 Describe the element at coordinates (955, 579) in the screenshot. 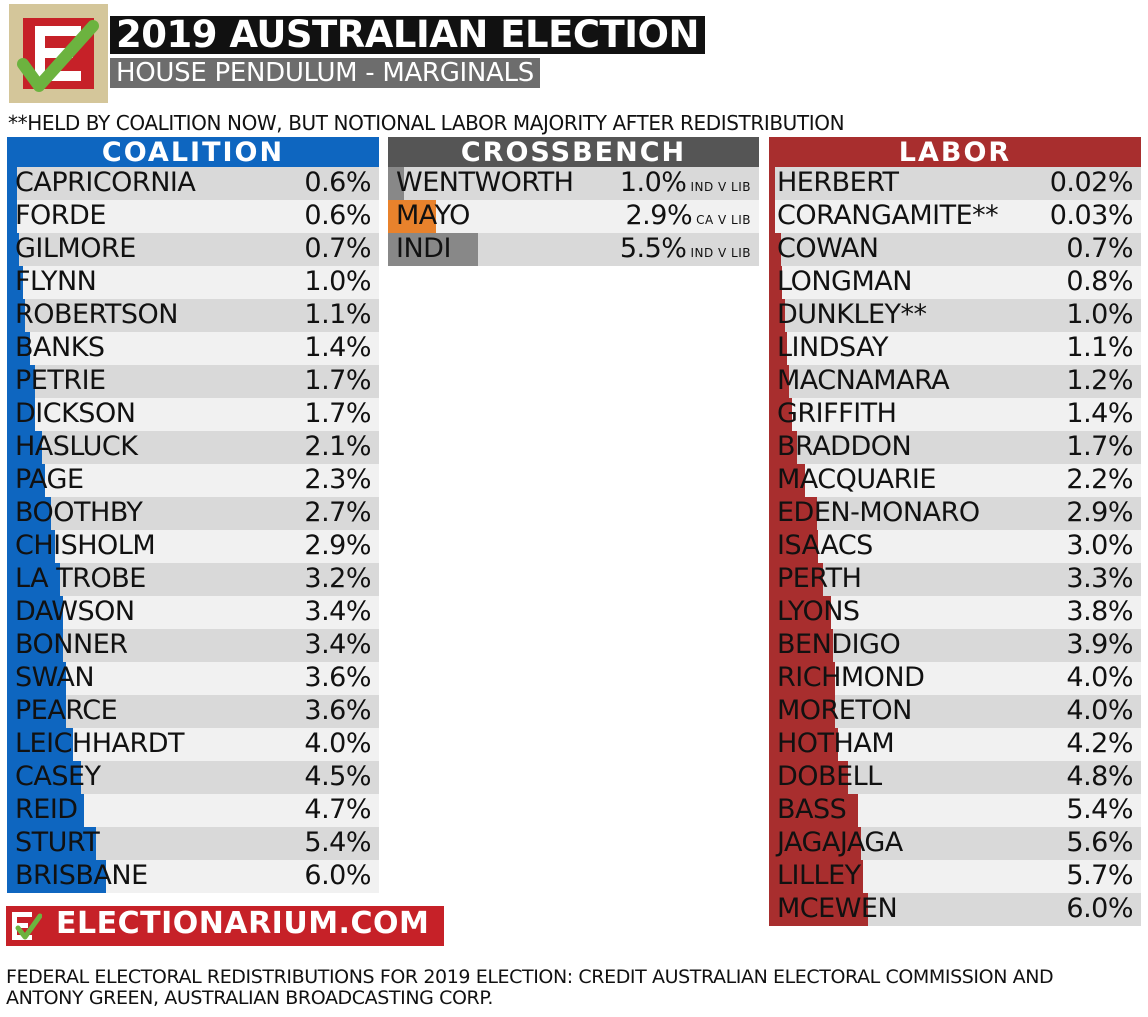

I see `seat-row: PERTH 3.3%` at that location.